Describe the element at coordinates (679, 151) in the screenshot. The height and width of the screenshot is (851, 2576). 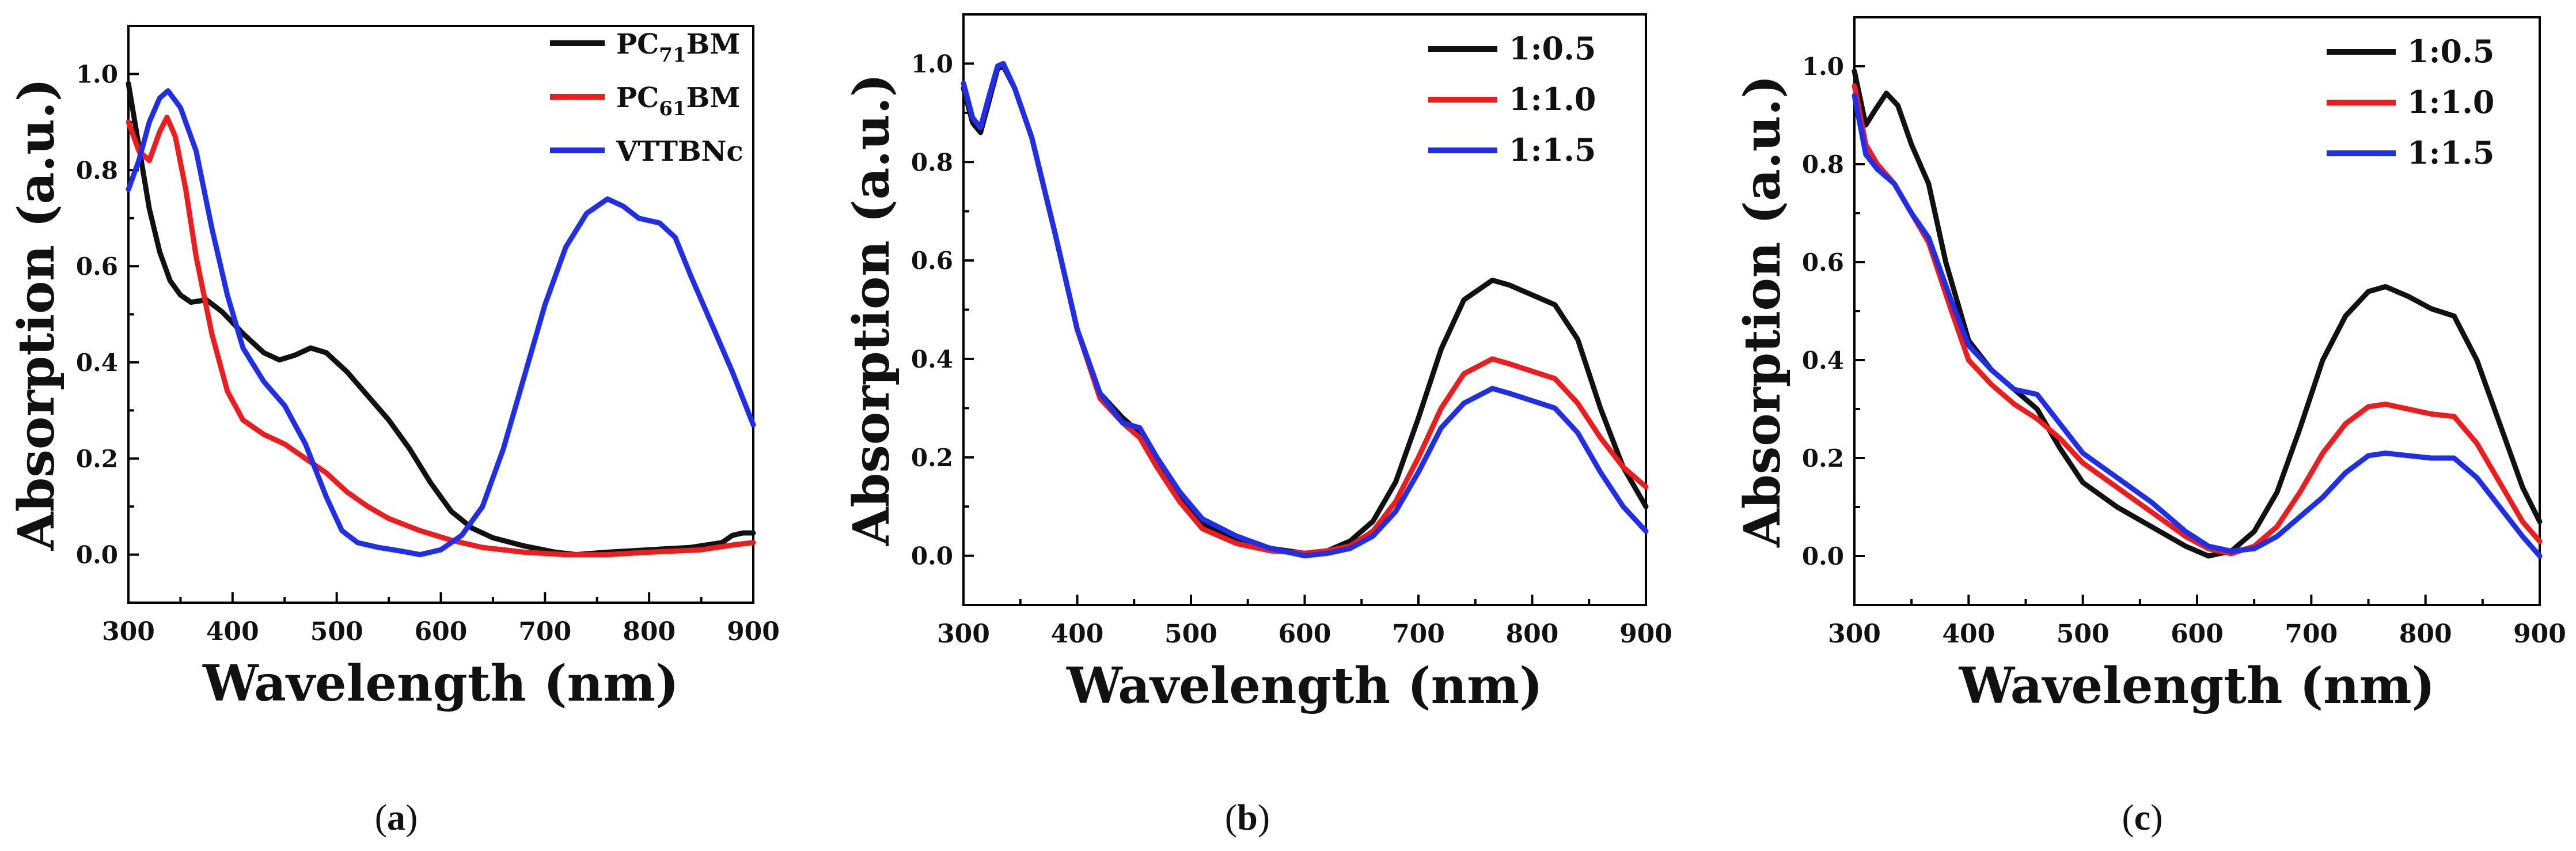
I see `legend-label: VTTBNc` at that location.